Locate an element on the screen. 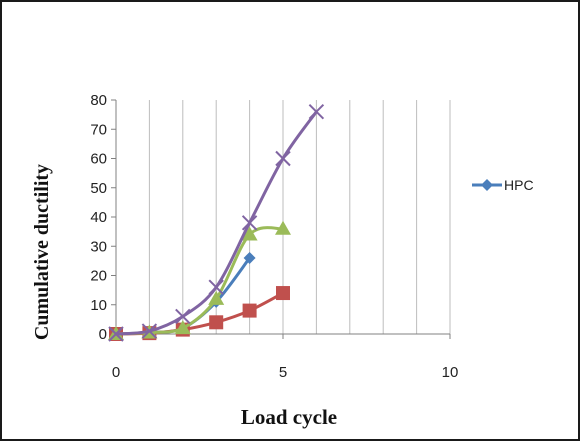 Image resolution: width=580 pixels, height=441 pixels. x-tick-label: 0 is located at coordinates (116, 372).